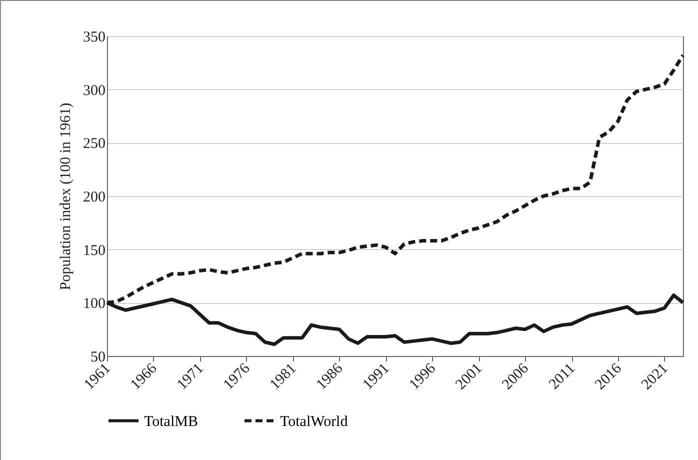 The image size is (698, 460). I want to click on x-tick-label: 1971, so click(190, 377).